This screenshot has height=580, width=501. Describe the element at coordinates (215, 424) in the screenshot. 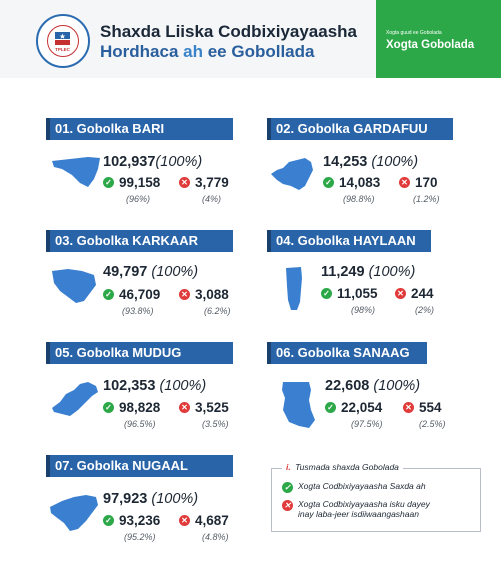

I see `invalid-percent: (3.5%)` at that location.